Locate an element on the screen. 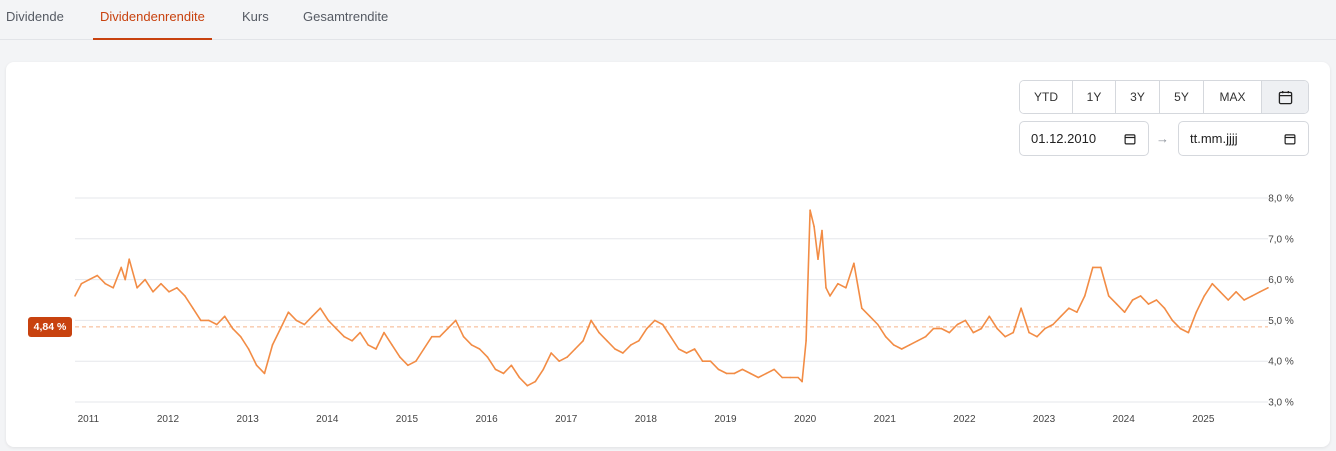 The image size is (1336, 451). tab-gesamtrendite: Gesamtrendite is located at coordinates (346, 16).